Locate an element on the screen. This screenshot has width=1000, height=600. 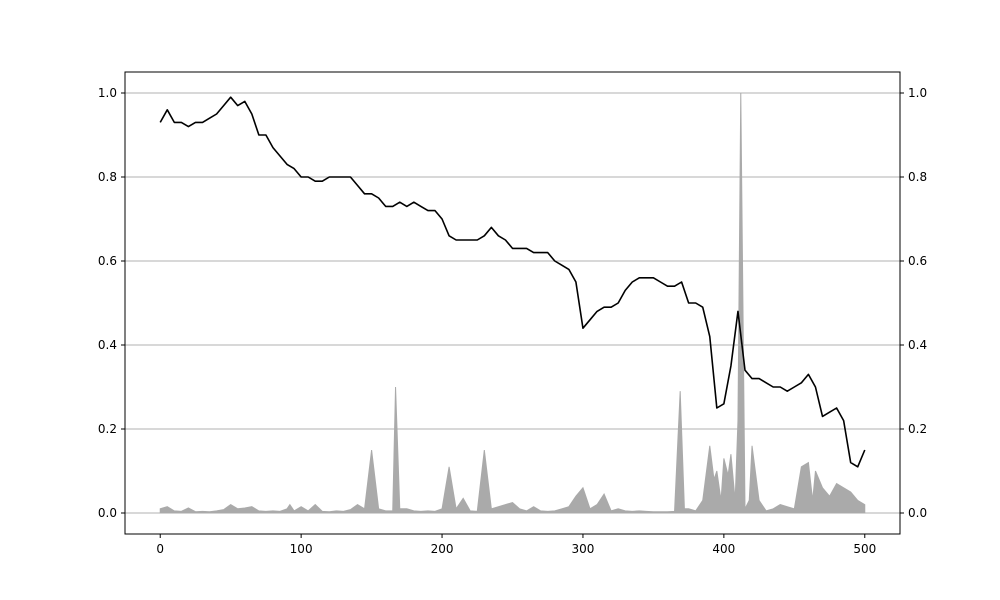
y-tick-label-left: 0.0 is located at coordinates (107, 513).